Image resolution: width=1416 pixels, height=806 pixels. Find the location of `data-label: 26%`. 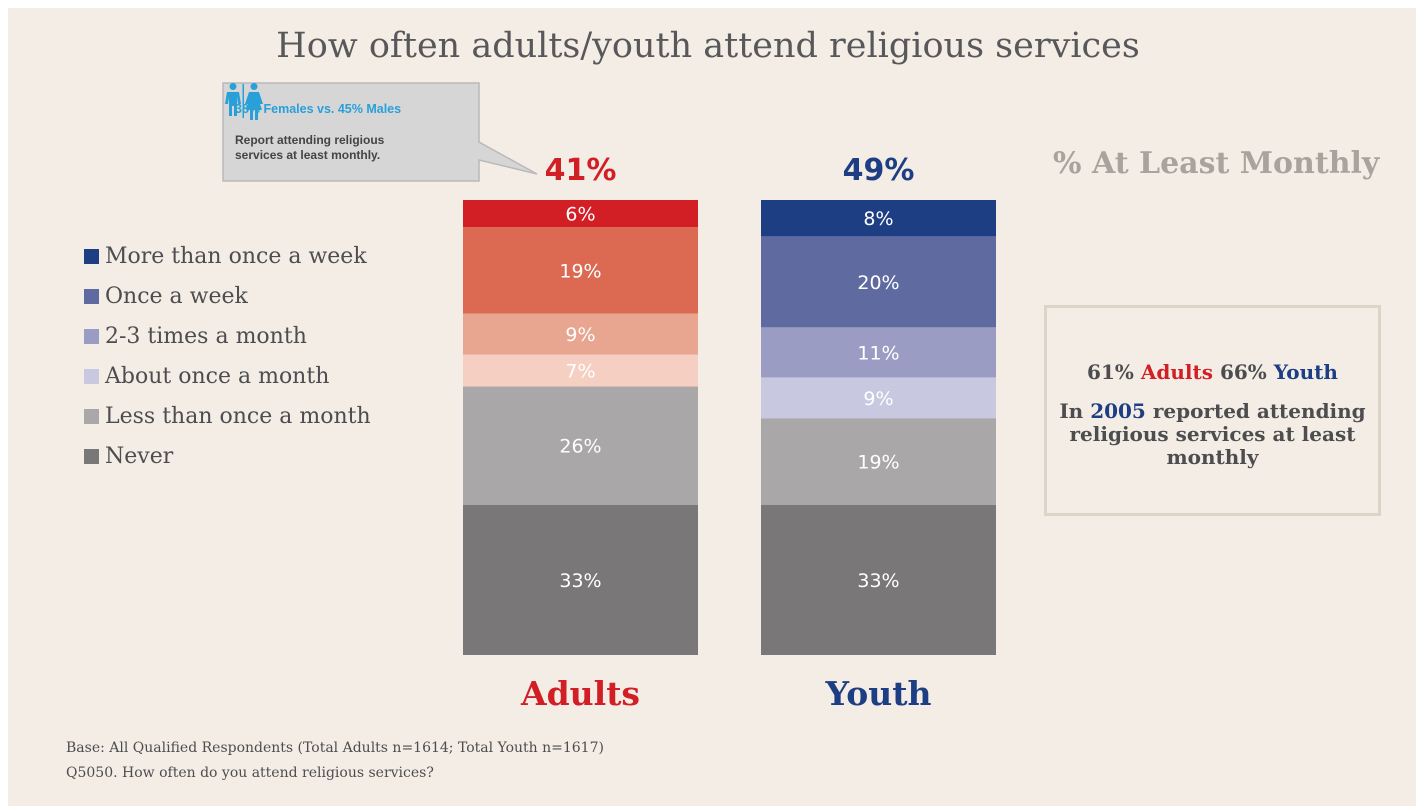

data-label: 26% is located at coordinates (580, 447).